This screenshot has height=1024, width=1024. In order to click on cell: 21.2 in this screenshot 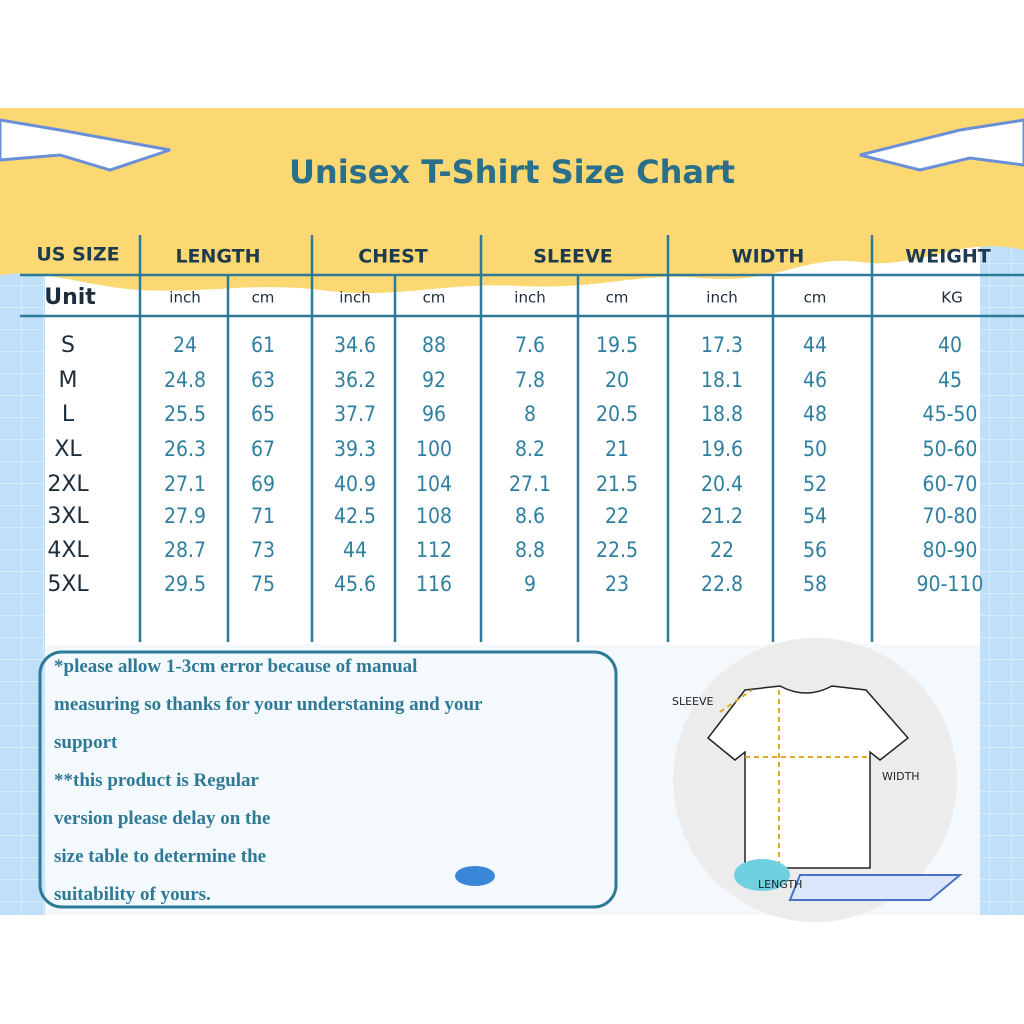, I will do `click(722, 516)`.